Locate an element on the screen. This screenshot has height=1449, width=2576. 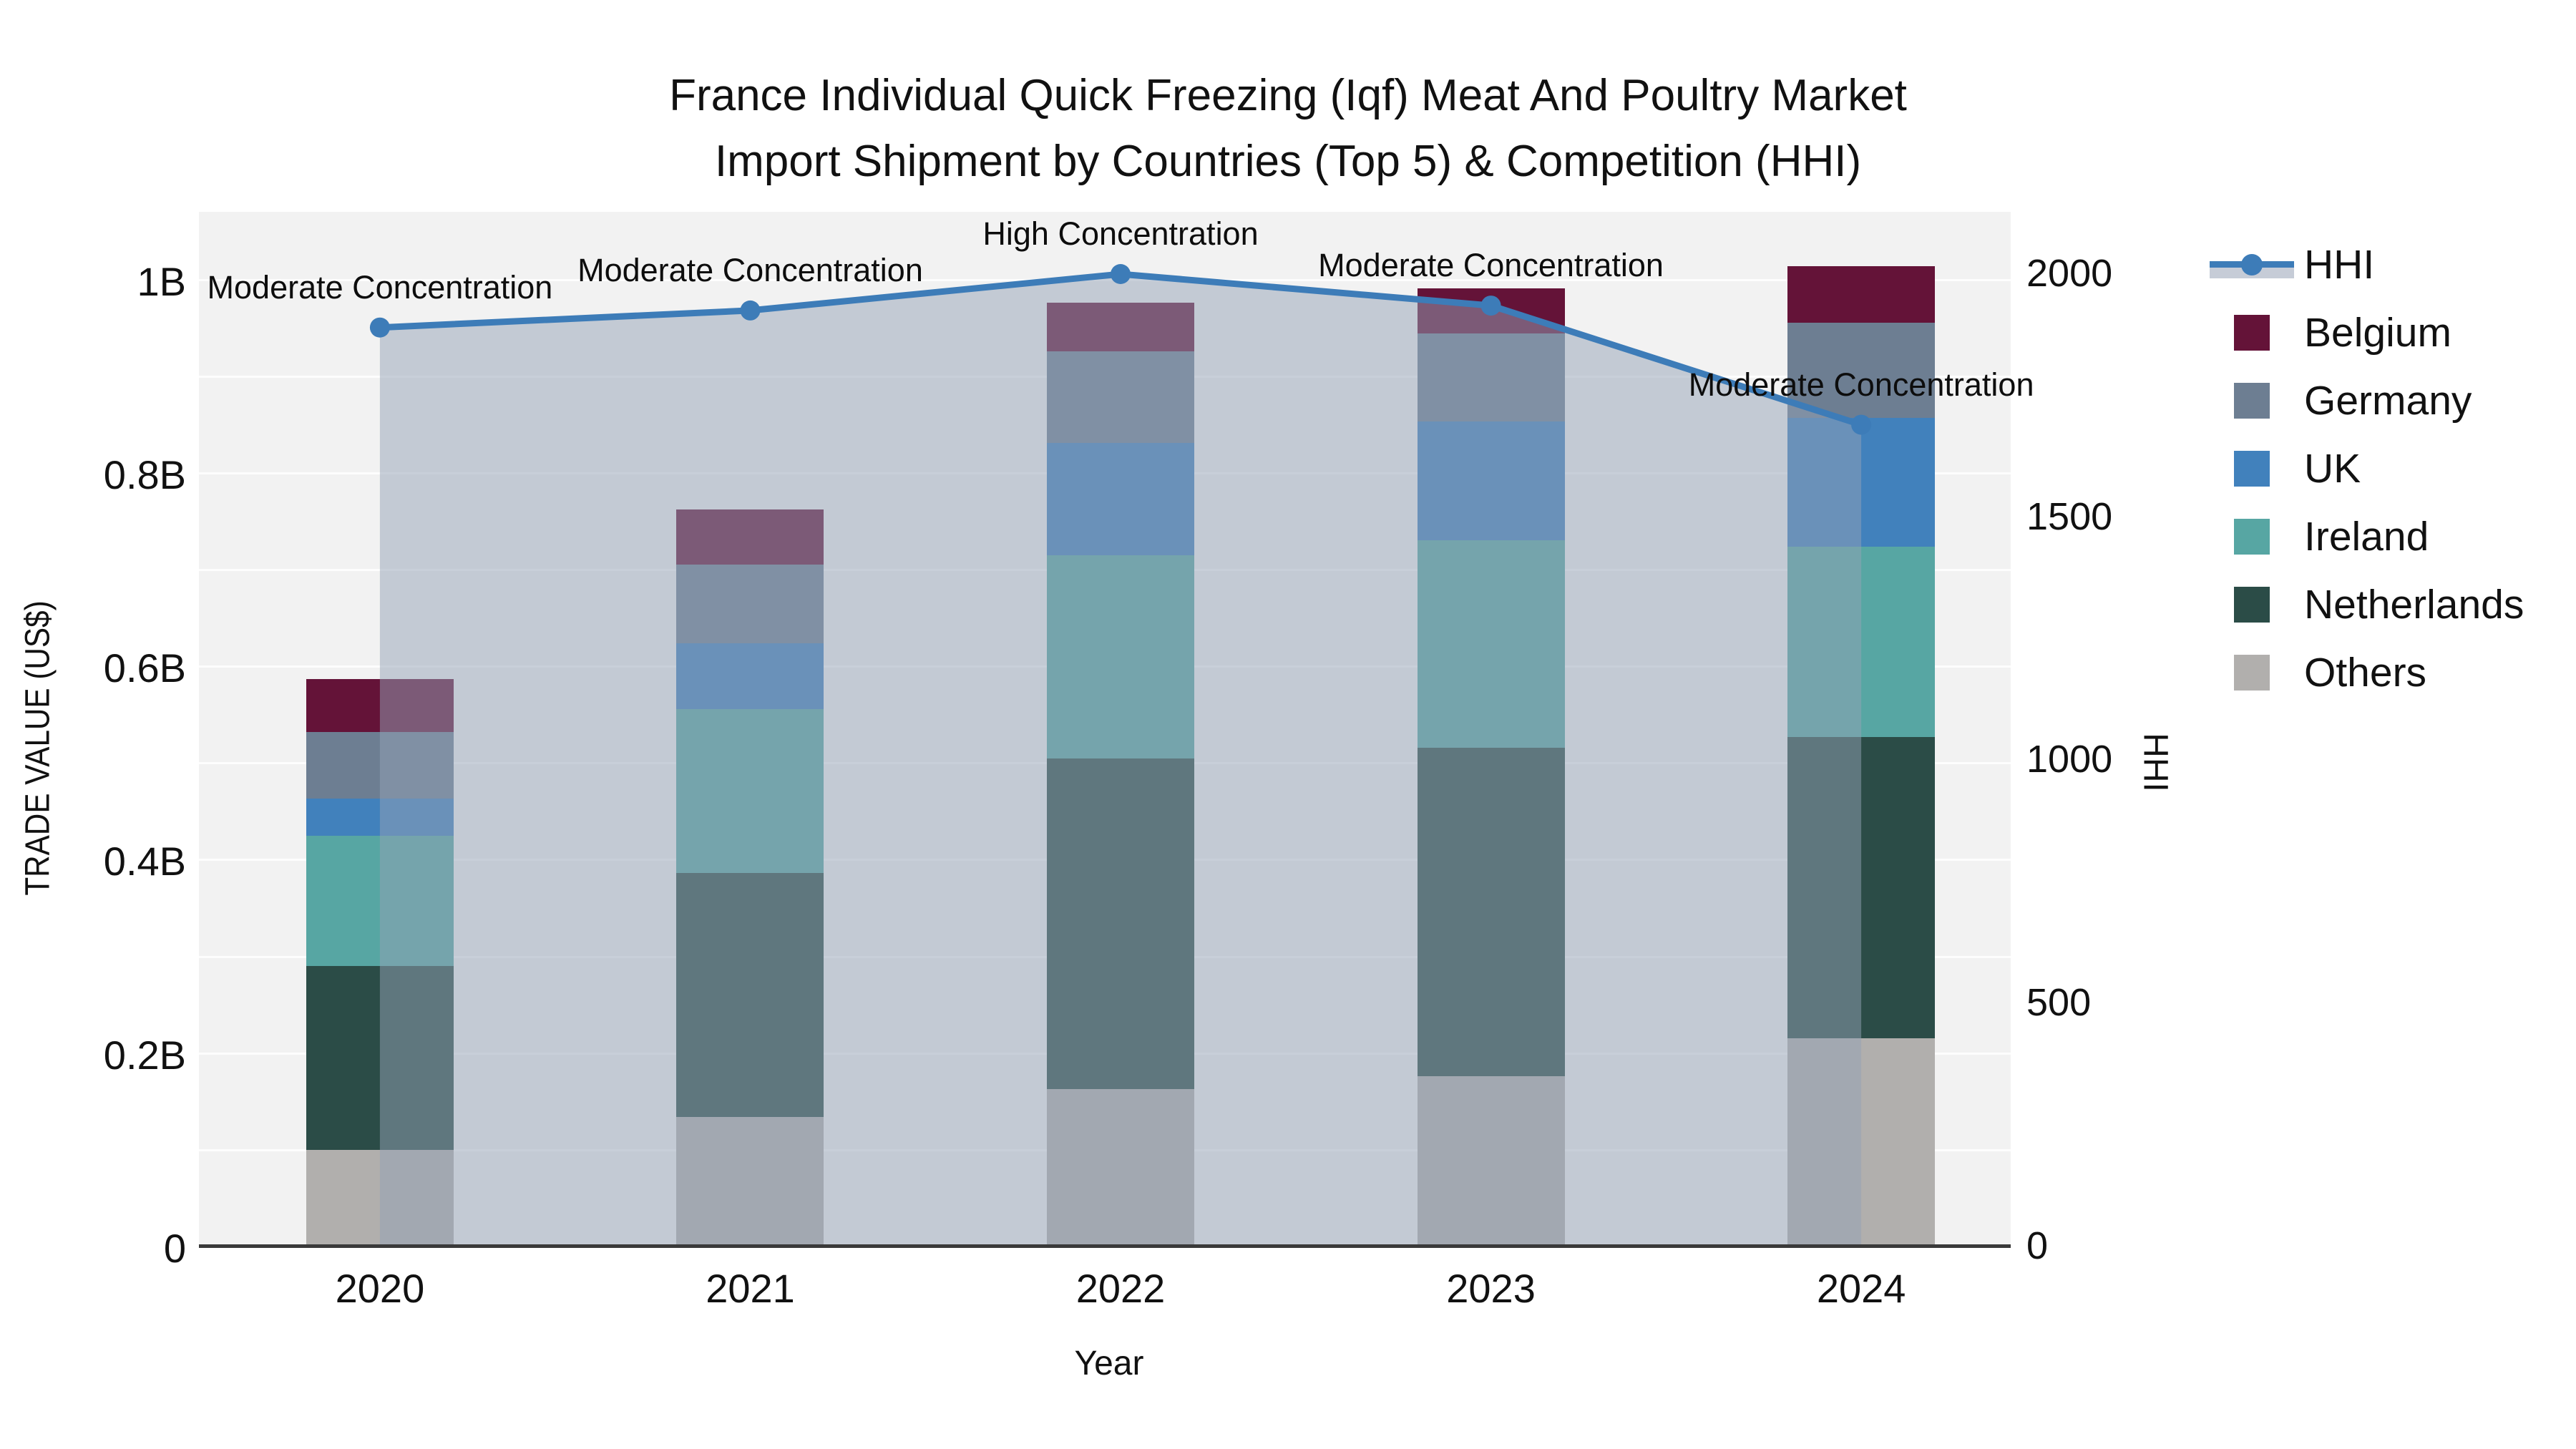
legend-label-others: Others is located at coordinates (2365, 672).